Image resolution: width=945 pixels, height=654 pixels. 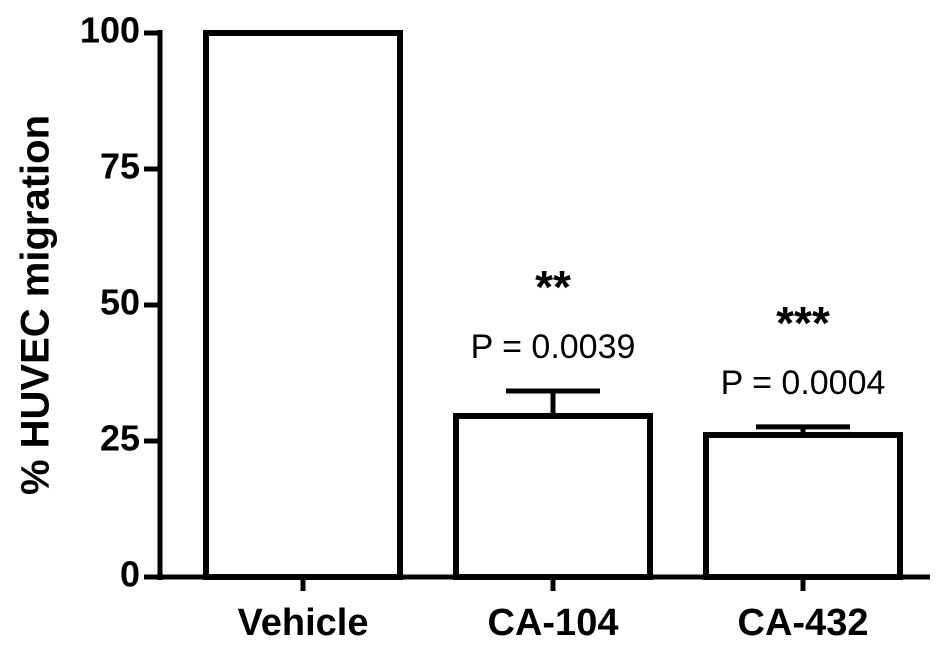 What do you see at coordinates (120, 302) in the screenshot?
I see `y-tick-label: 50` at bounding box center [120, 302].